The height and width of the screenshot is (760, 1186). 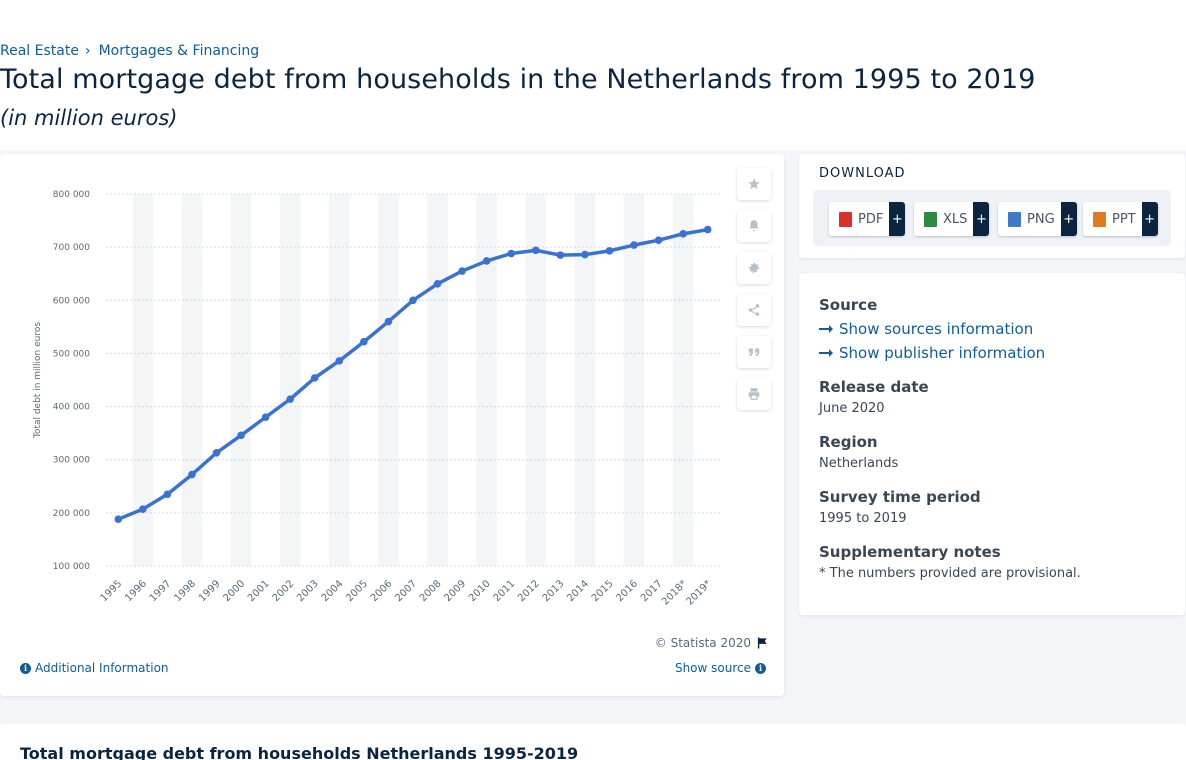 I want to click on flag-icon, so click(x=762, y=643).